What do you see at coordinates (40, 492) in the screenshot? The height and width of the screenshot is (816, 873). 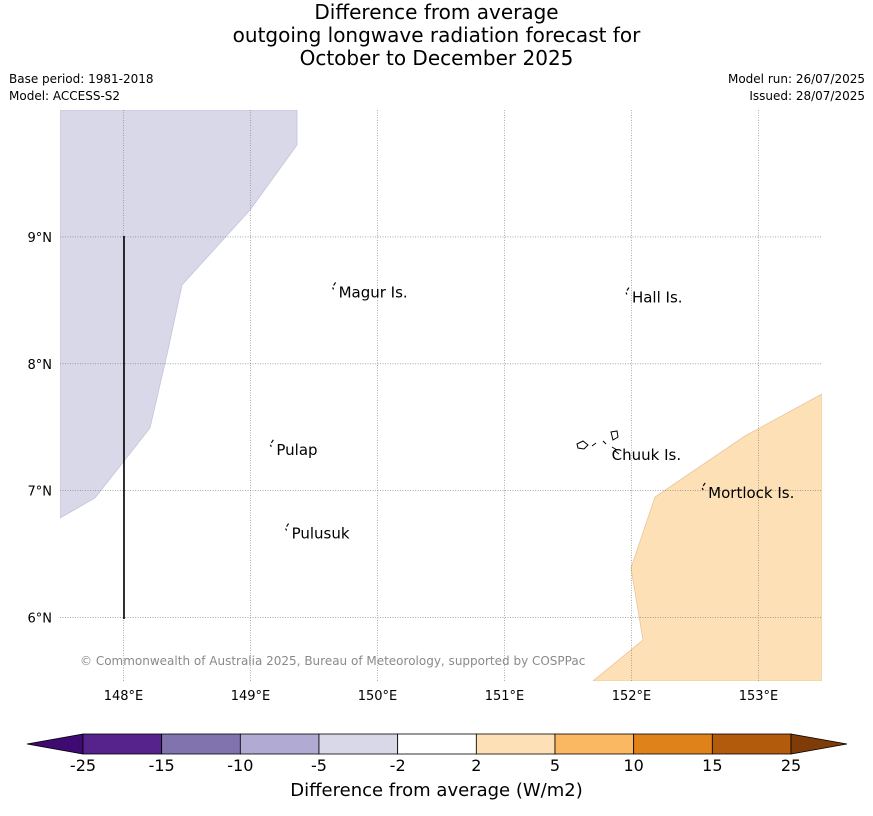 I see `lat-tick-label: 7°N` at bounding box center [40, 492].